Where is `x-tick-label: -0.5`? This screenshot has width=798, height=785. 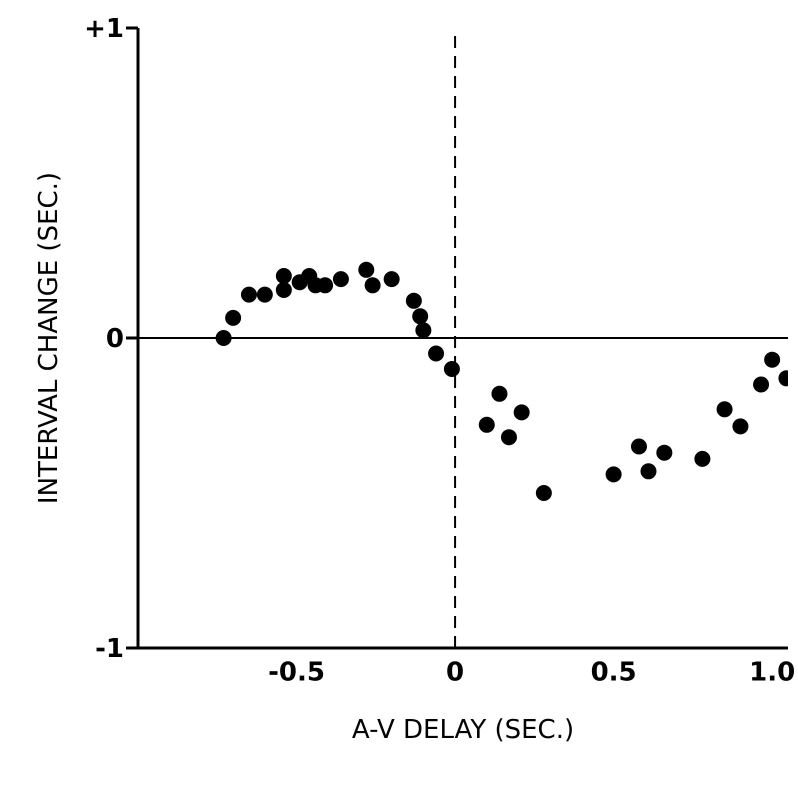
x-tick-label: -0.5 is located at coordinates (296, 672).